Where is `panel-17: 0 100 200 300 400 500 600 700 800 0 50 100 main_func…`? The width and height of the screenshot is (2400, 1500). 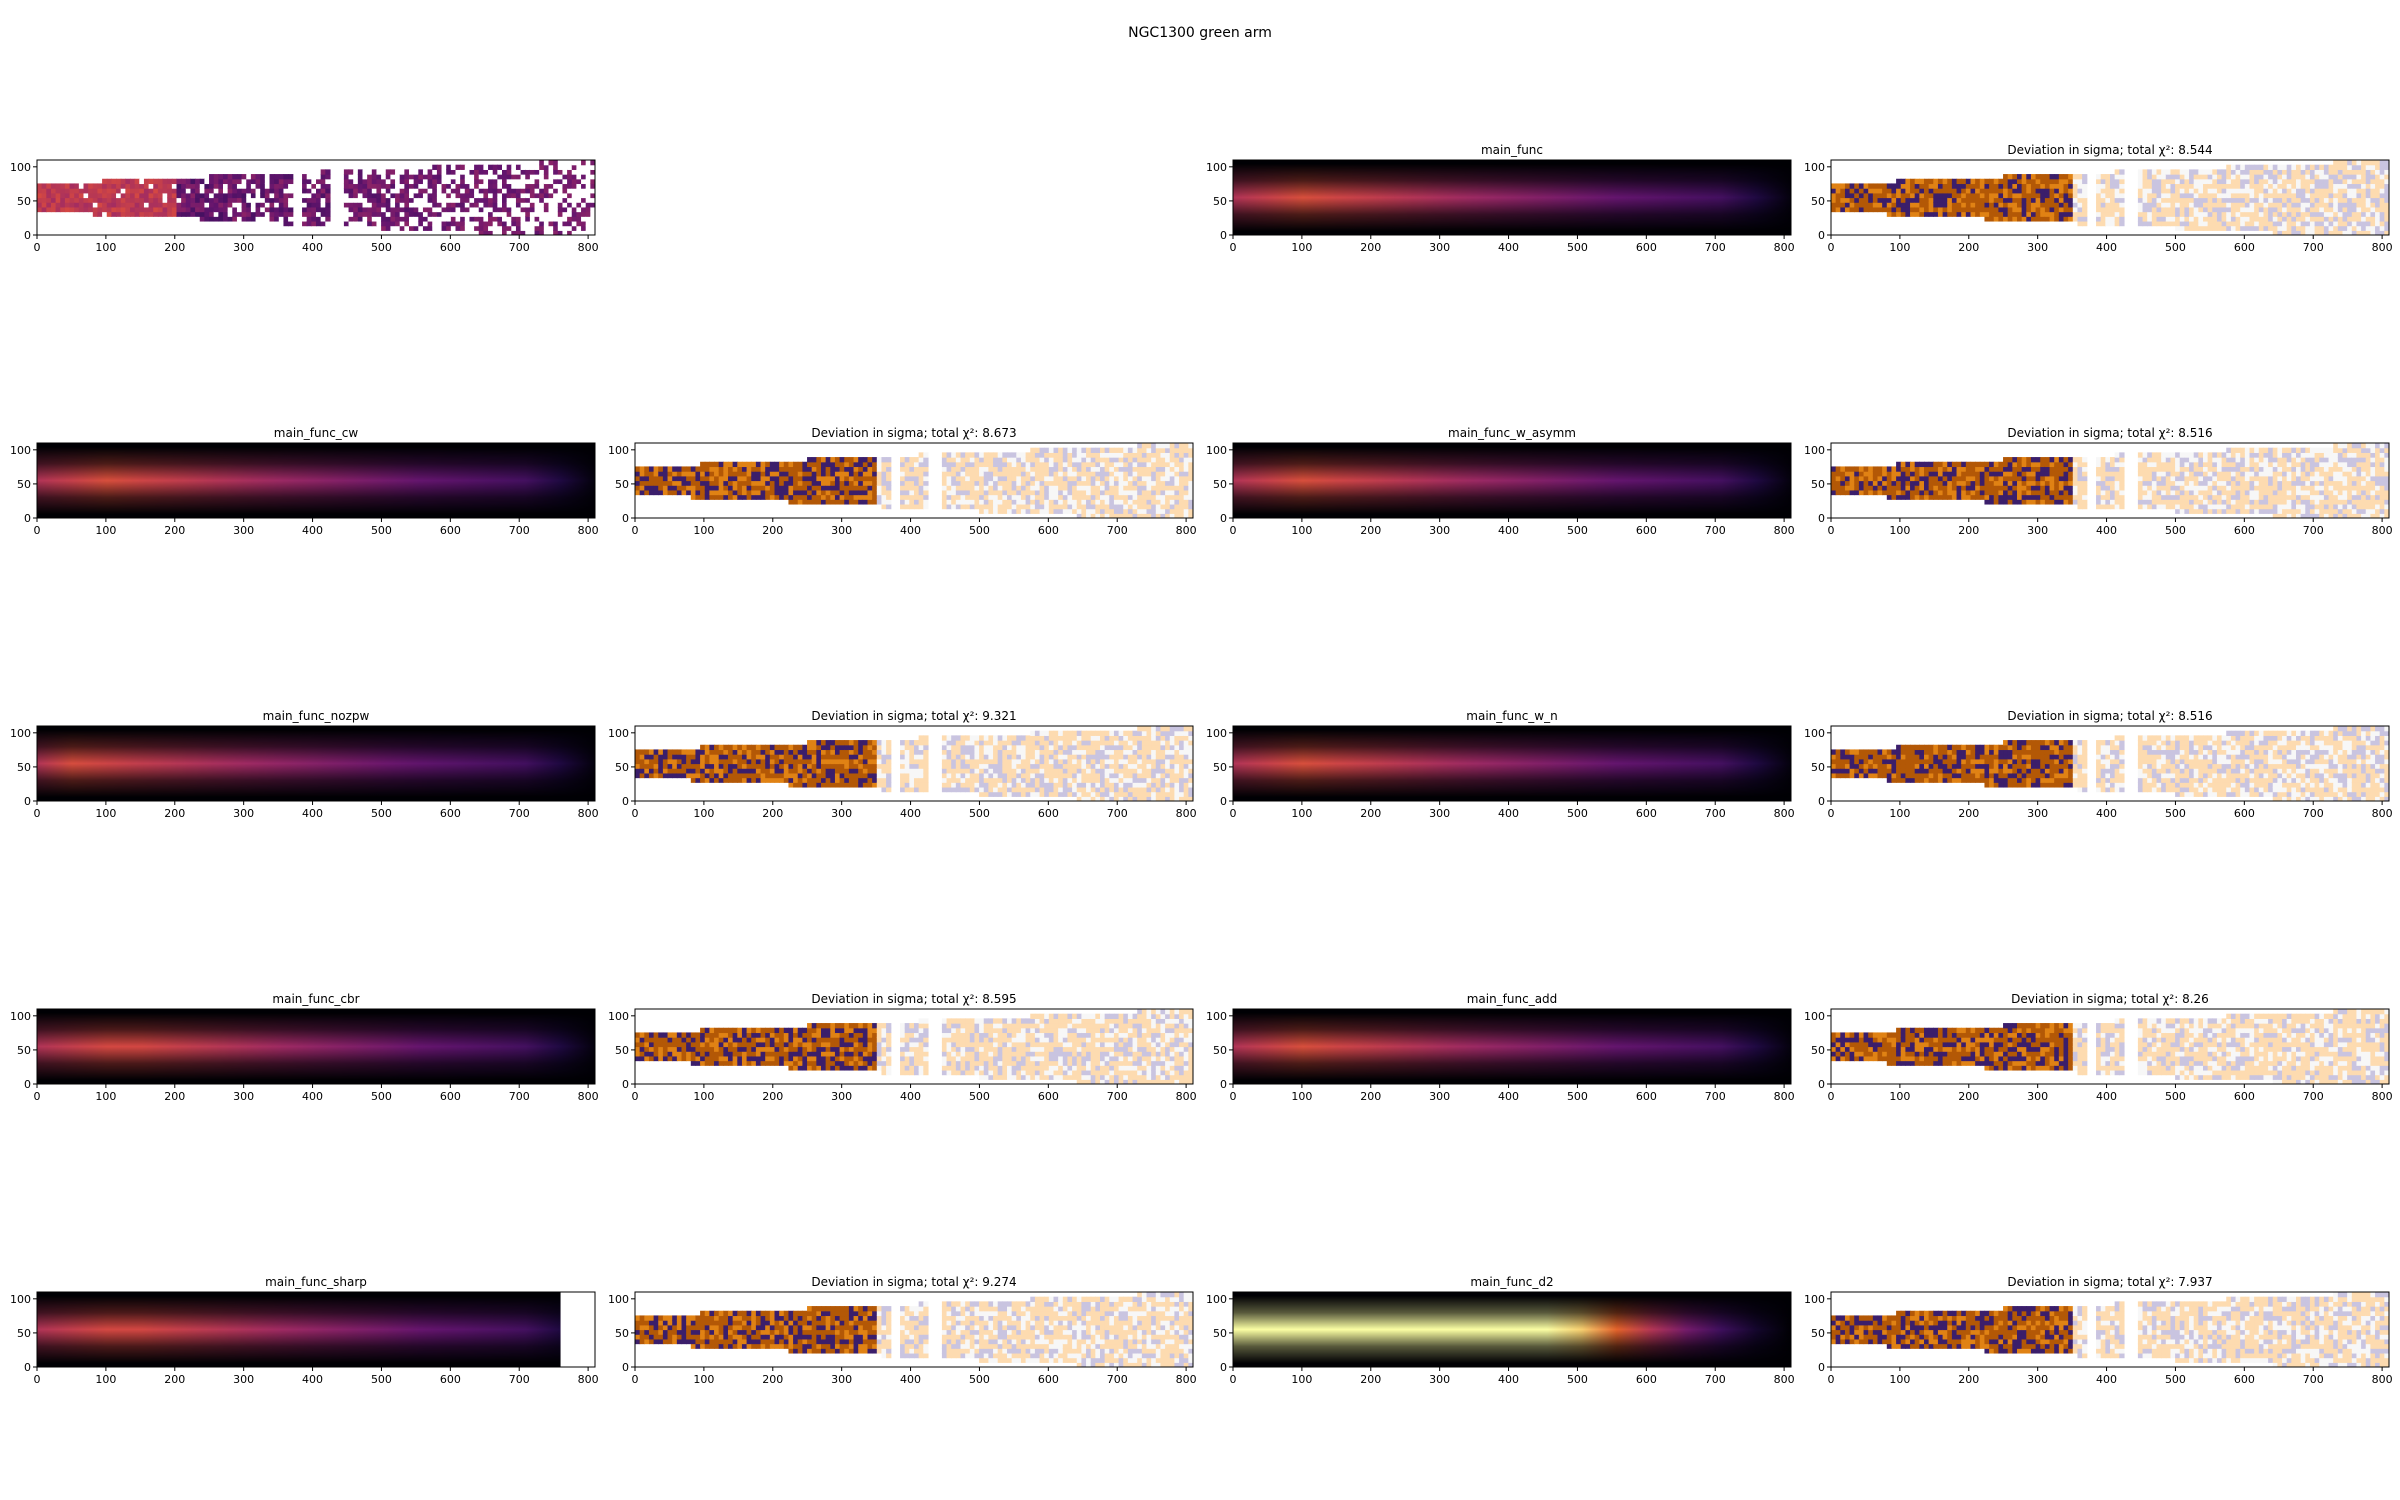 panel-17: 0 100 200 300 400 500 600 700 800 0 50 100 main_func… is located at coordinates (1500, 1330).